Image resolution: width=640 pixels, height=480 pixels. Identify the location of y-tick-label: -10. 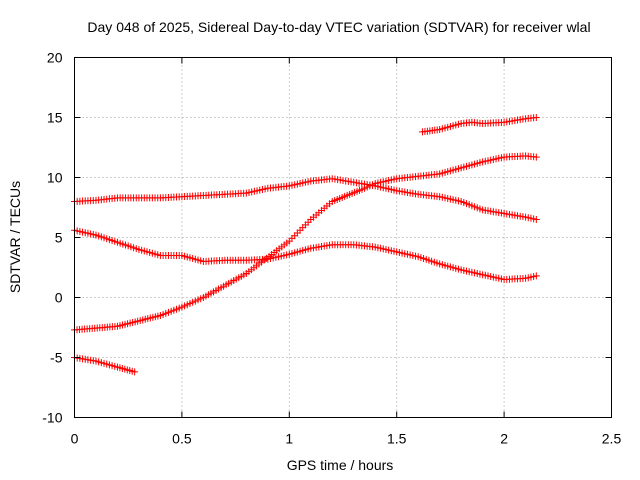
(52, 418).